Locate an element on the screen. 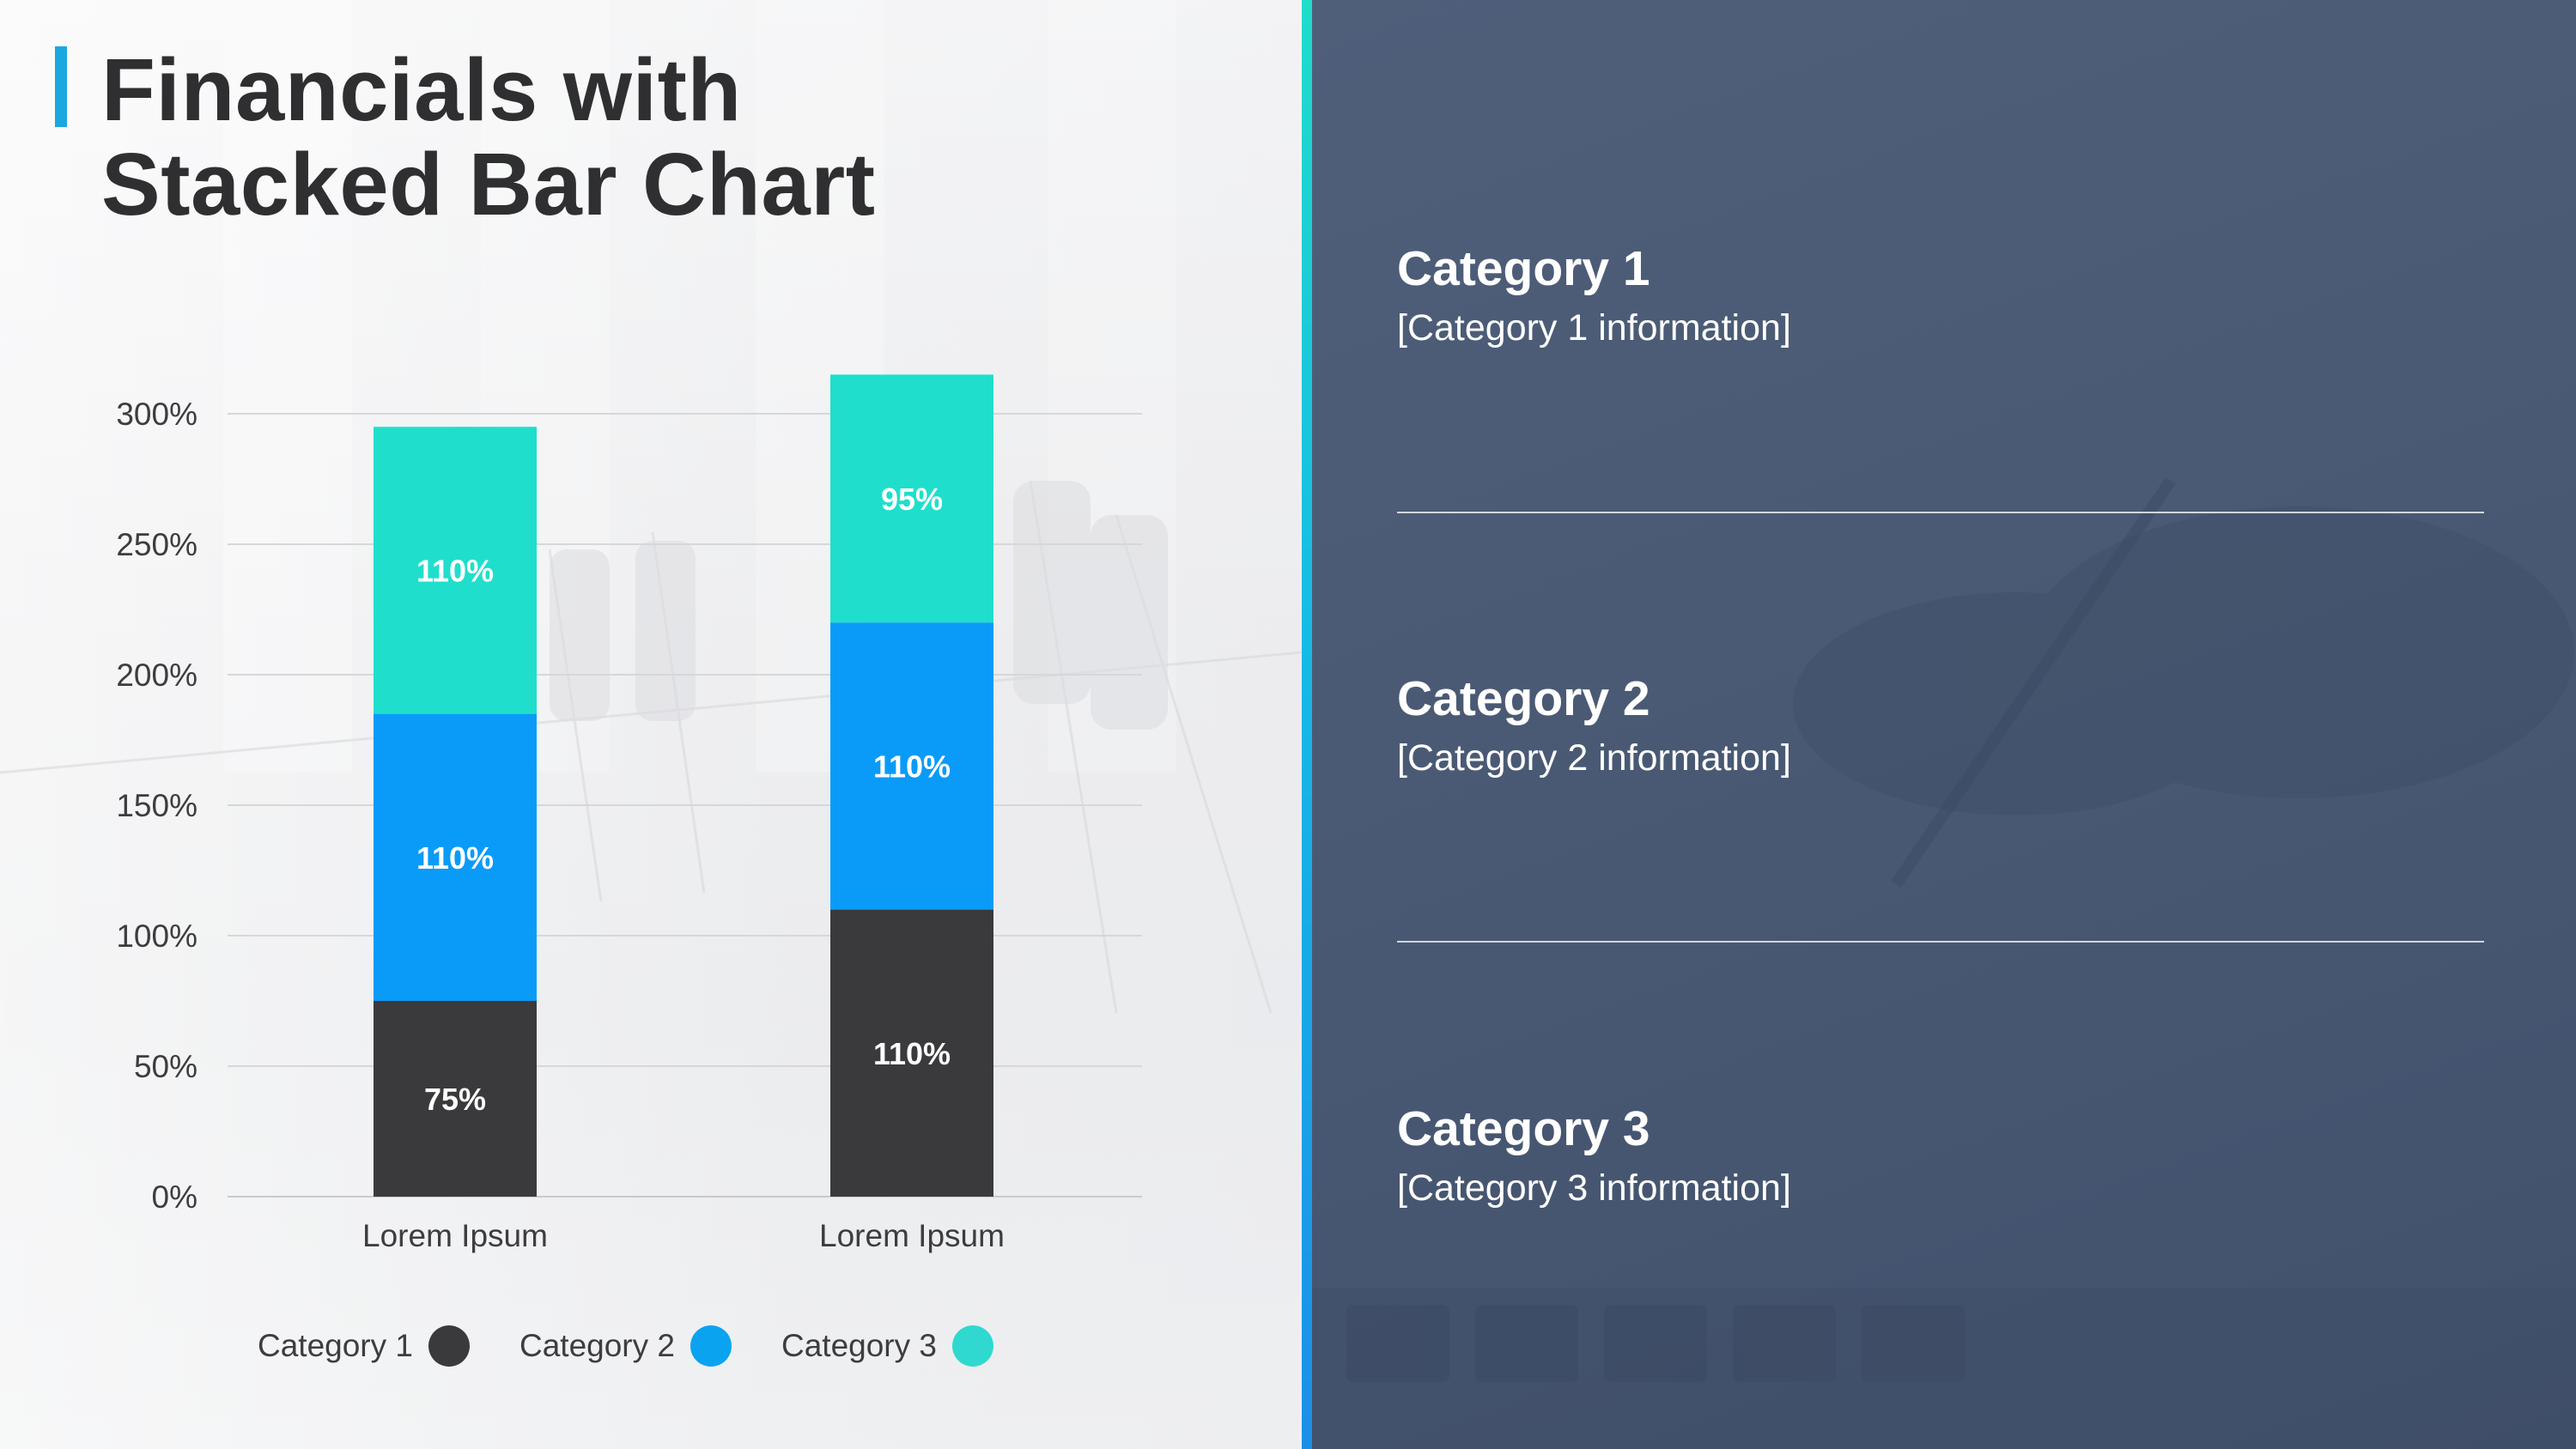 The width and height of the screenshot is (2576, 1449). info-title: Category 1 is located at coordinates (1524, 268).